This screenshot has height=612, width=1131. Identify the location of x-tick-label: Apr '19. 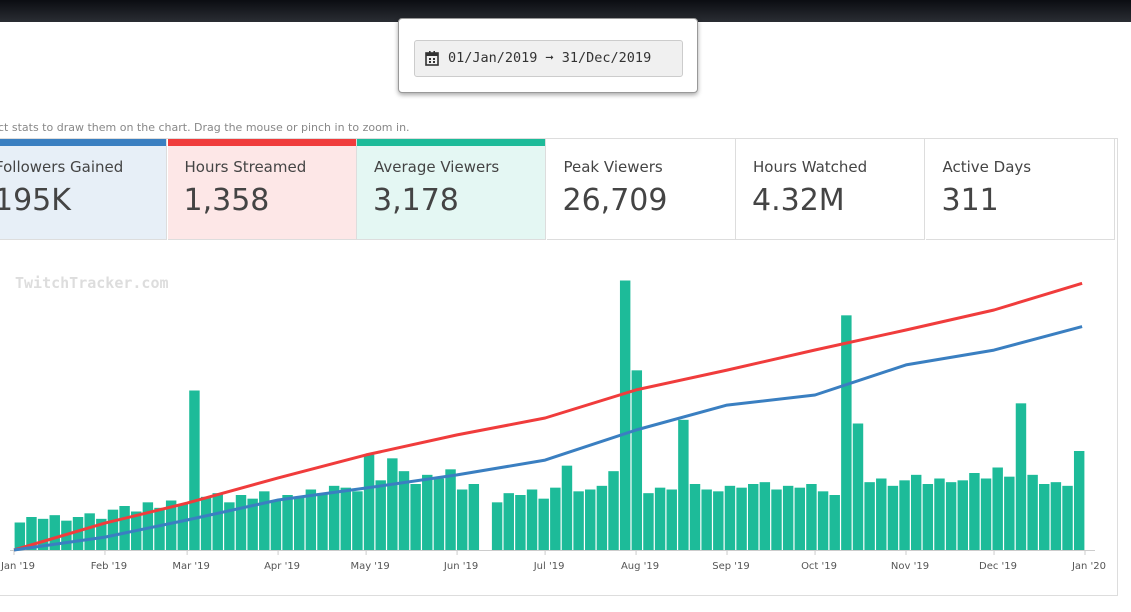
(282, 566).